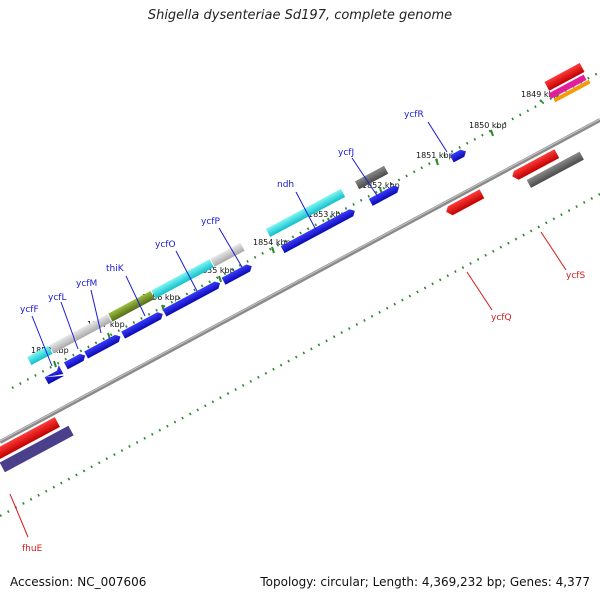 This screenshot has height=600, width=600. Describe the element at coordinates (161, 297) in the screenshot. I see `kbp-label: 1856 kbp` at that location.